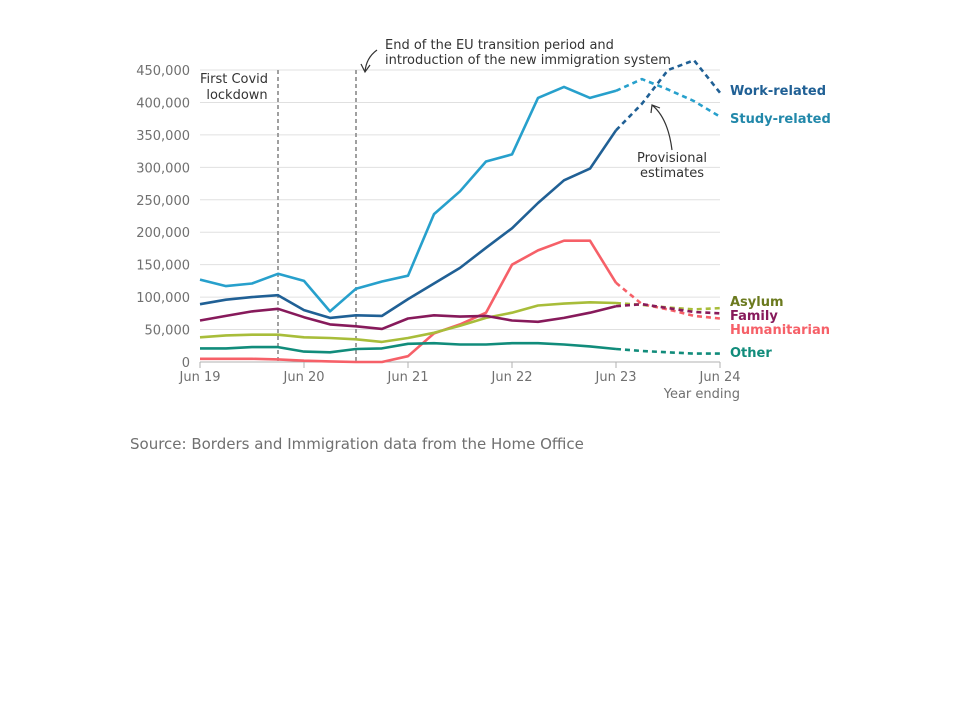 This screenshot has width=960, height=720. What do you see at coordinates (778, 91) in the screenshot?
I see `work-related-label: Work-related` at bounding box center [778, 91].